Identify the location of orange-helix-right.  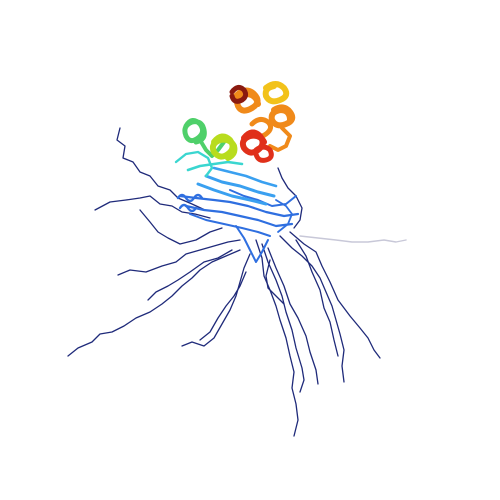
(282, 116).